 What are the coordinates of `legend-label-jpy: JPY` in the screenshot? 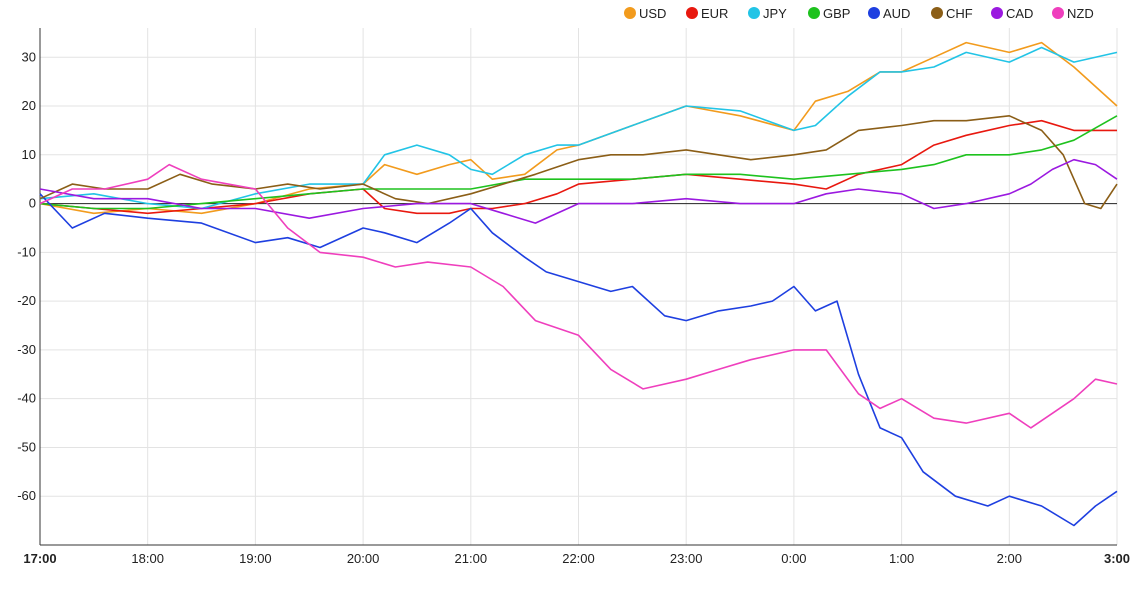 It's located at (775, 13).